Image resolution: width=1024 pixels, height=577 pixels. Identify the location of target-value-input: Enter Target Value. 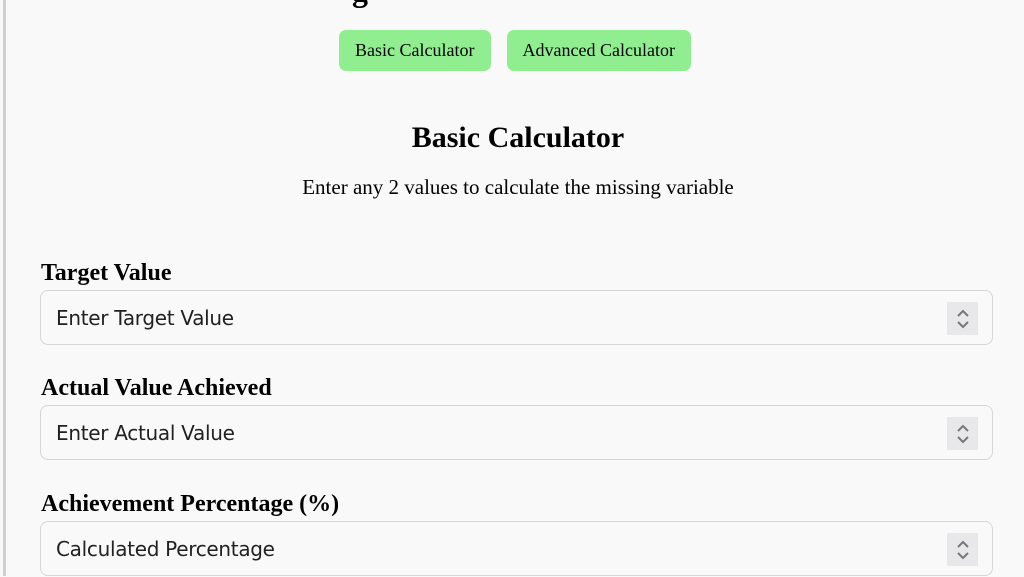
(516, 317).